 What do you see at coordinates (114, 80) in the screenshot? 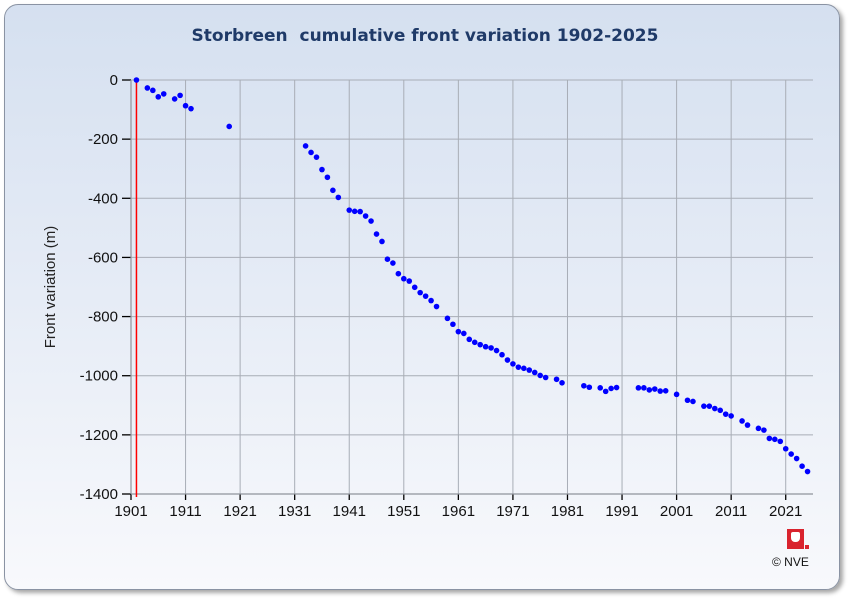
I see `y-tick-label: 0` at bounding box center [114, 80].